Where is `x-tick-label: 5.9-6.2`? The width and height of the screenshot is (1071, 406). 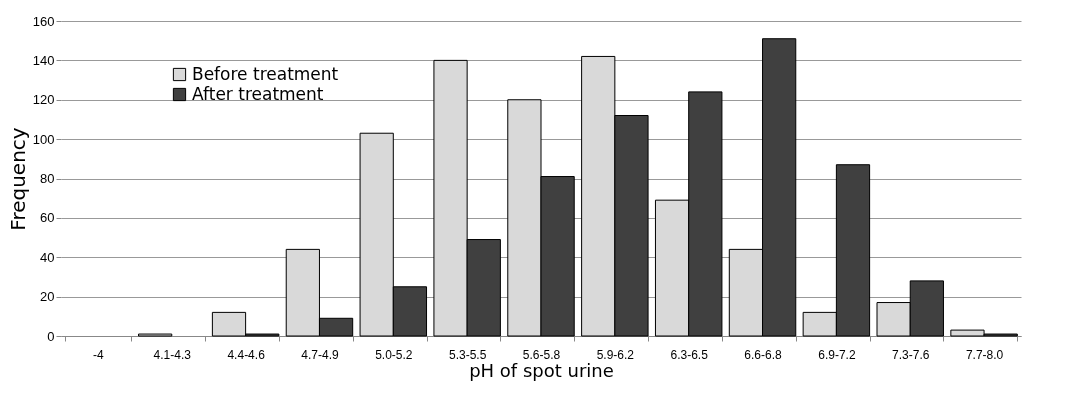 x-tick-label: 5.9-6.2 is located at coordinates (615, 354).